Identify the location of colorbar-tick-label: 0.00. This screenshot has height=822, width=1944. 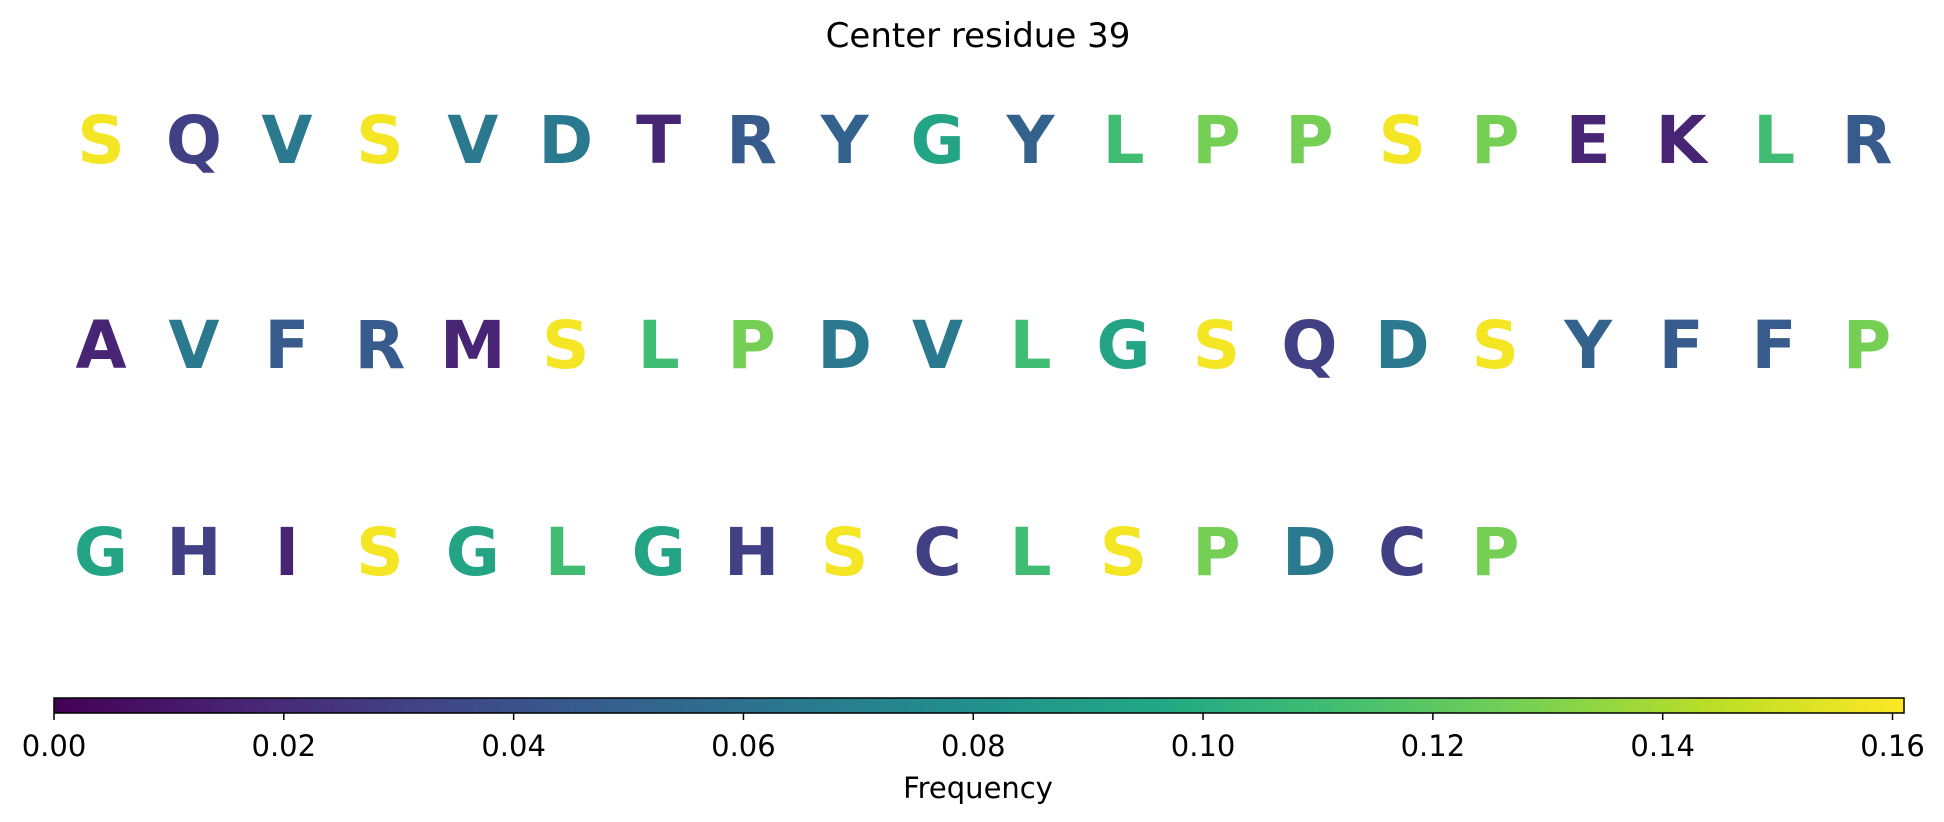
(54, 746).